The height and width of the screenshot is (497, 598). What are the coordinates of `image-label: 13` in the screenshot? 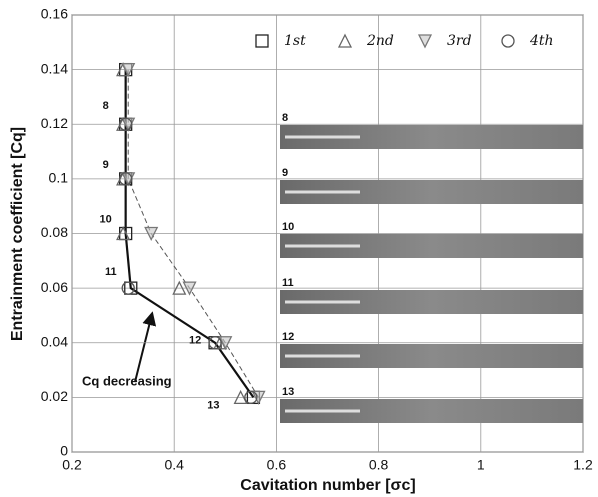 It's located at (288, 392).